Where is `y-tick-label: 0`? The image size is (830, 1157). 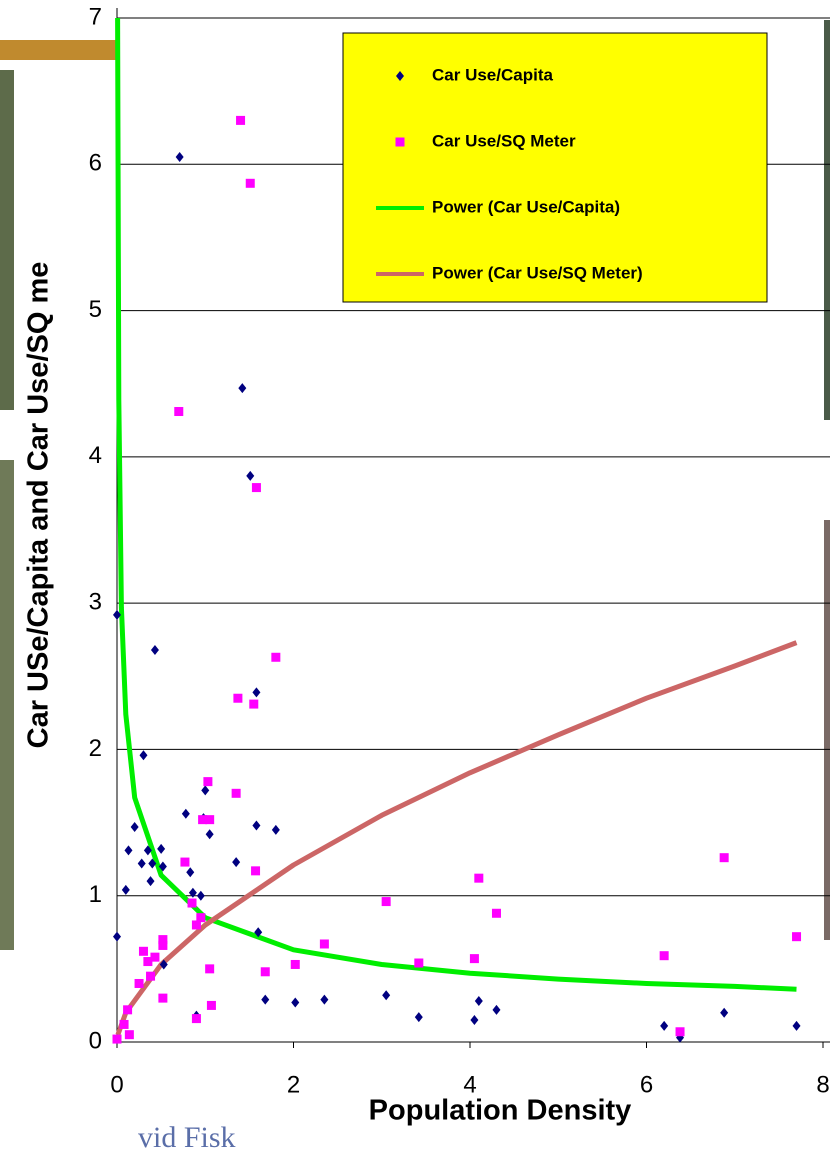 y-tick-label: 0 is located at coordinates (95, 1040).